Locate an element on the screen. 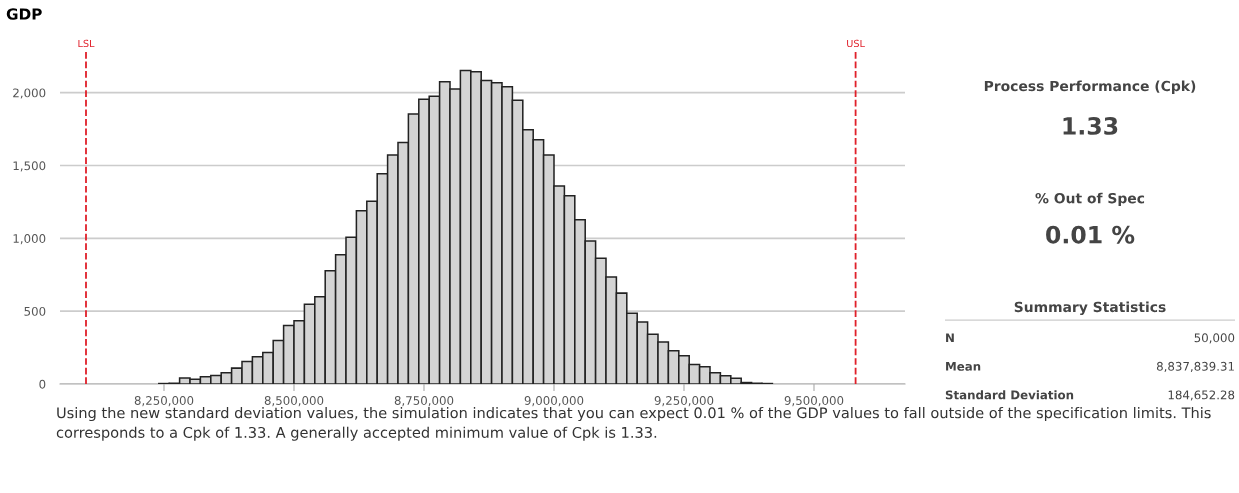 The width and height of the screenshot is (1239, 493). x-tick-label: 9,500,000 is located at coordinates (814, 401).